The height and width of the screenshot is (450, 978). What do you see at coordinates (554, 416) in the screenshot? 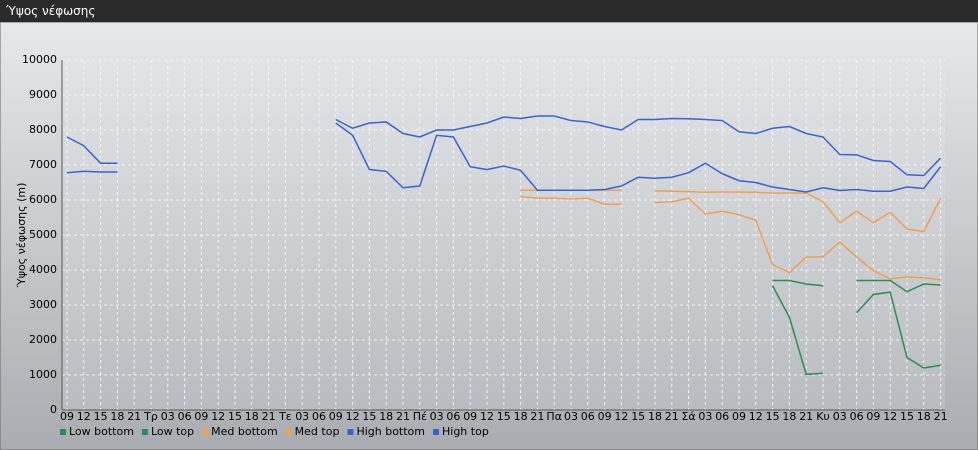
I see `x-tick-label: Πα` at bounding box center [554, 416].